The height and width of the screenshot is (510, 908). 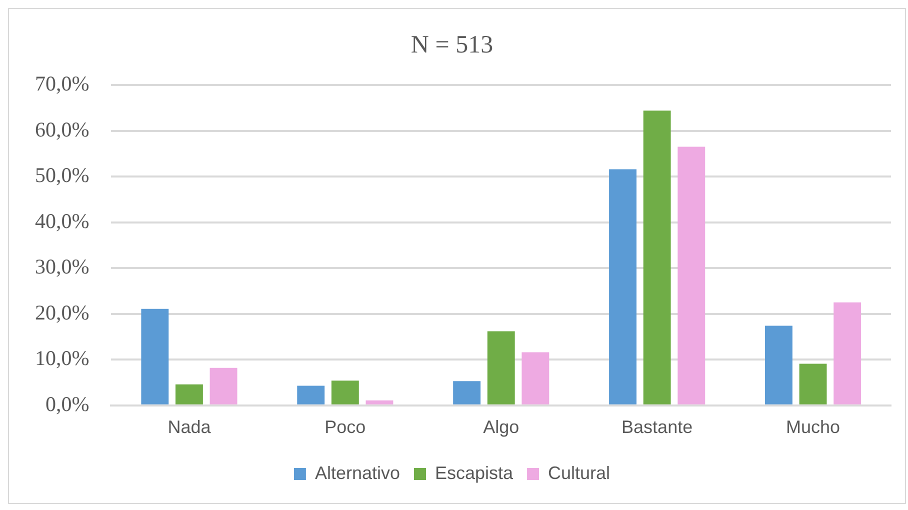 What do you see at coordinates (190, 427) in the screenshot?
I see `x-tick-label: Nada` at bounding box center [190, 427].